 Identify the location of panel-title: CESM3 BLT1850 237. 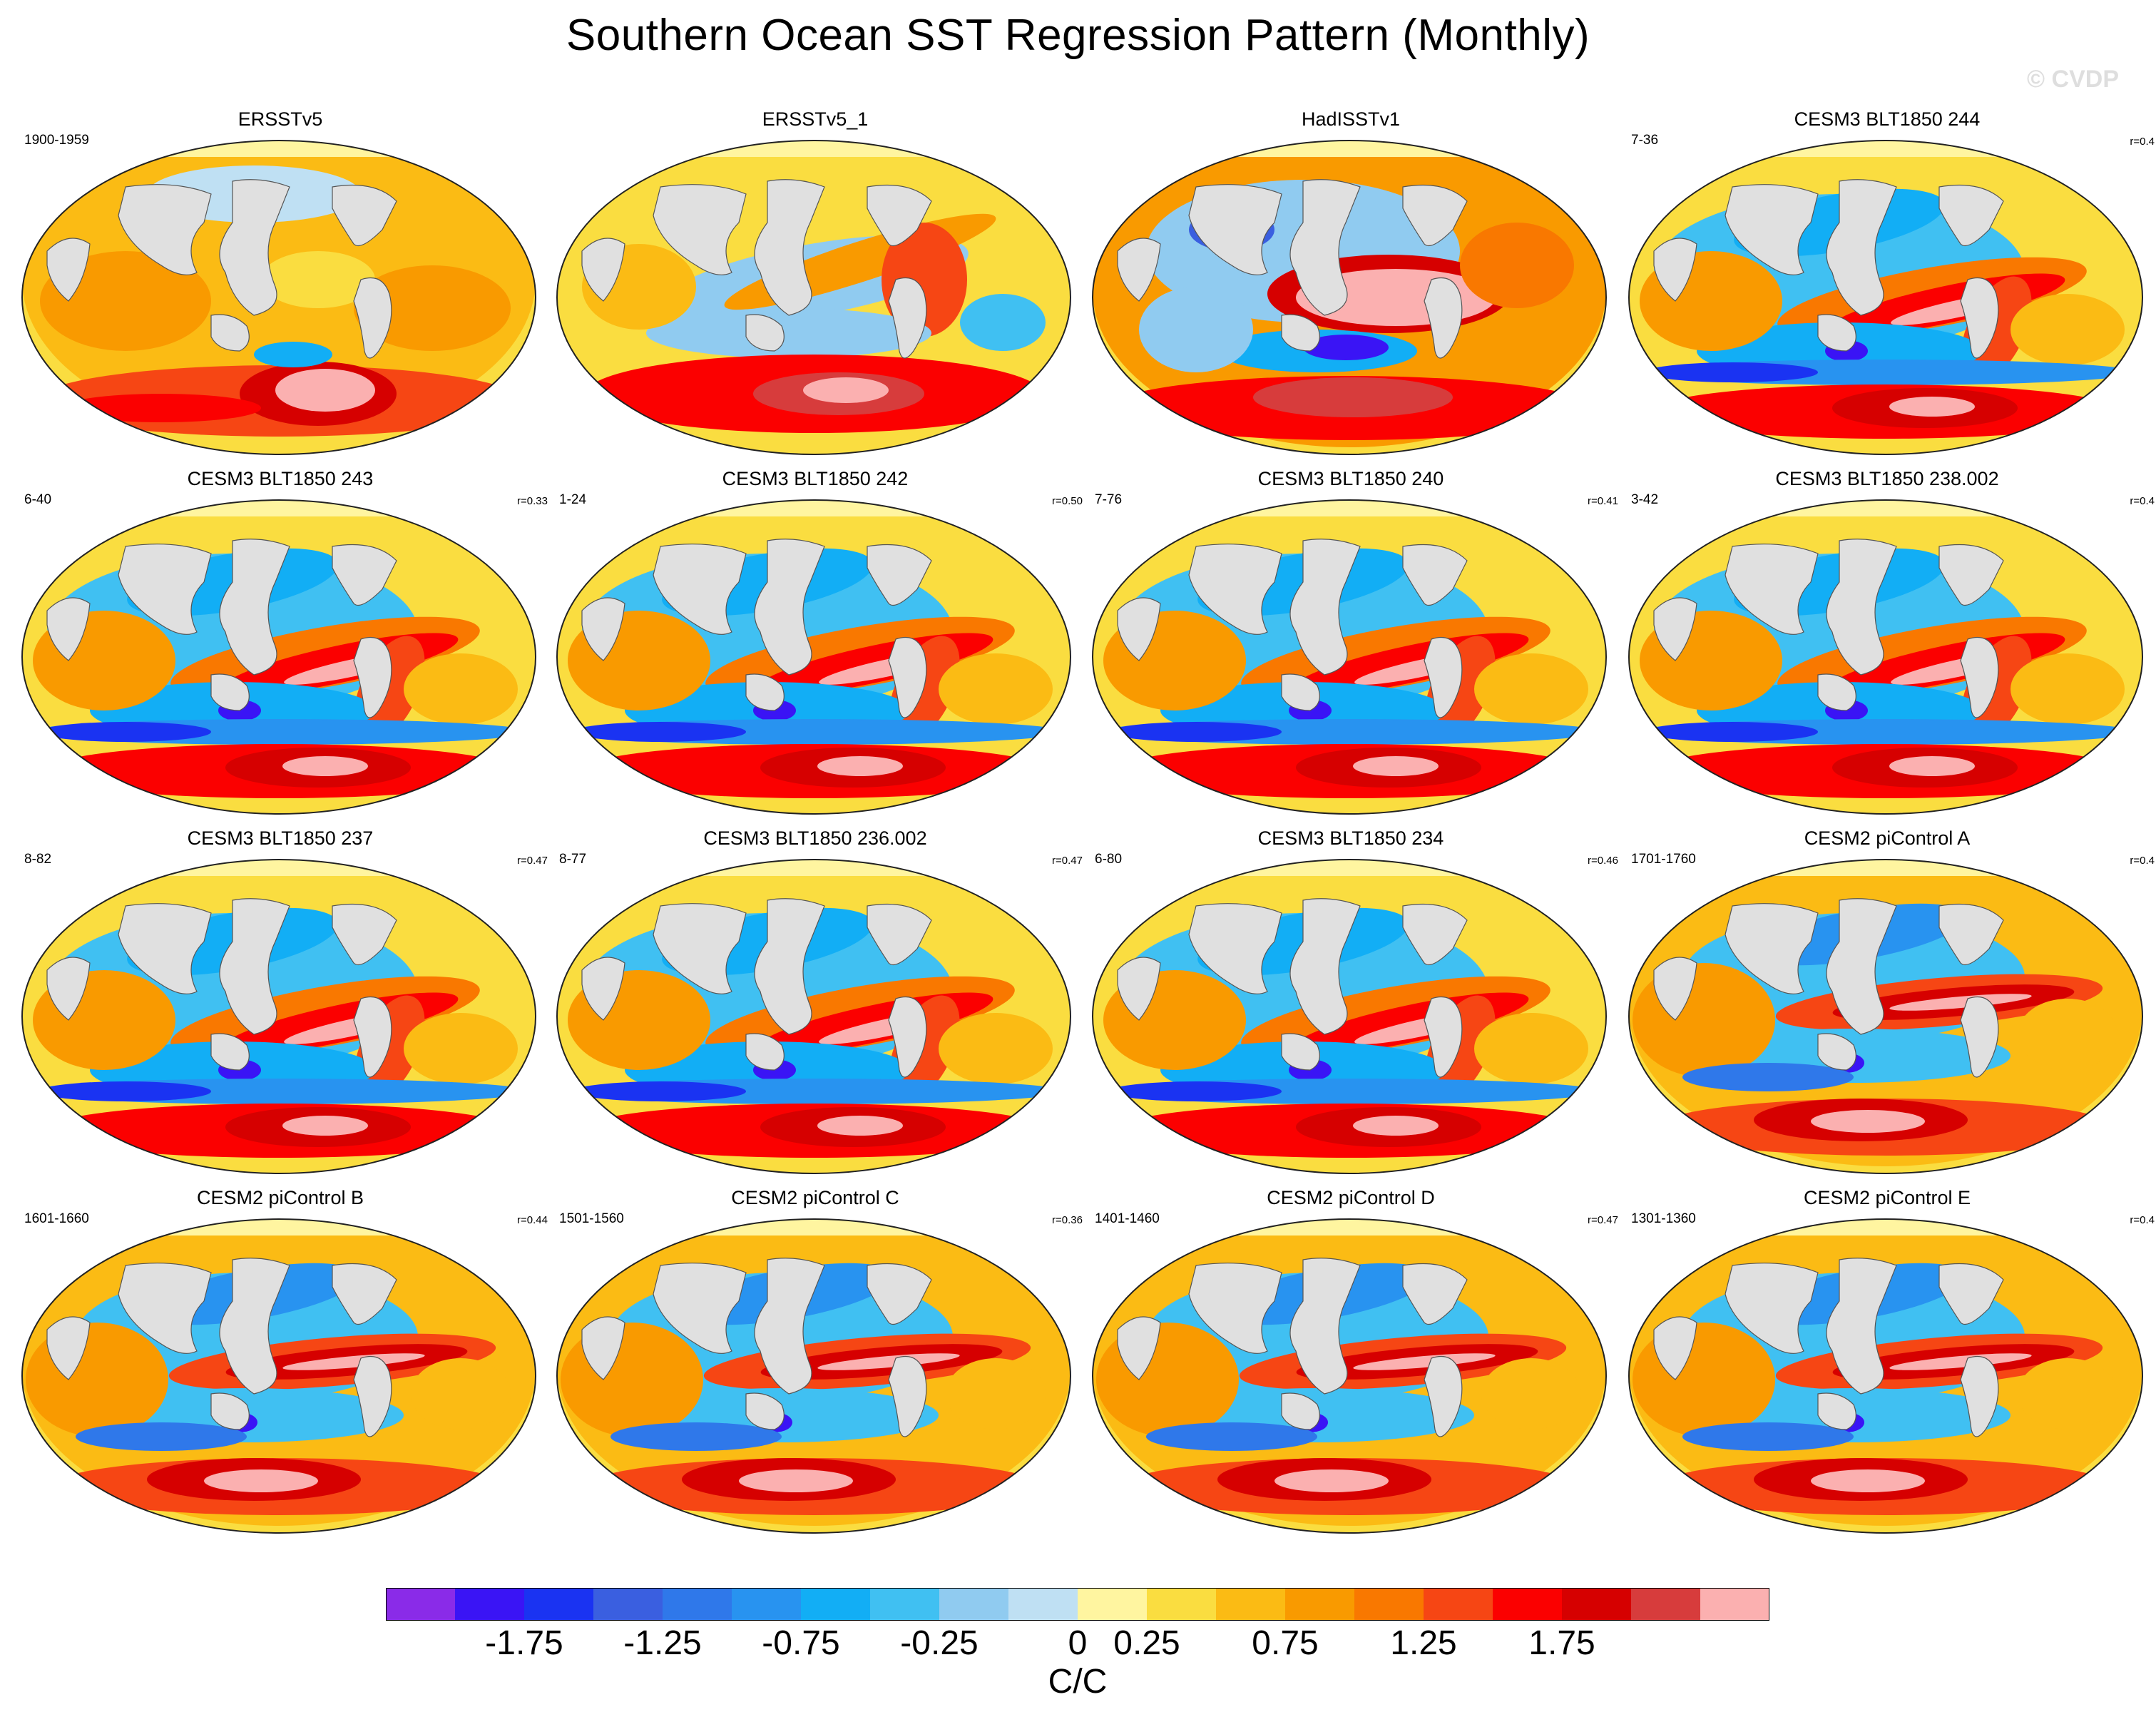
(280, 838).